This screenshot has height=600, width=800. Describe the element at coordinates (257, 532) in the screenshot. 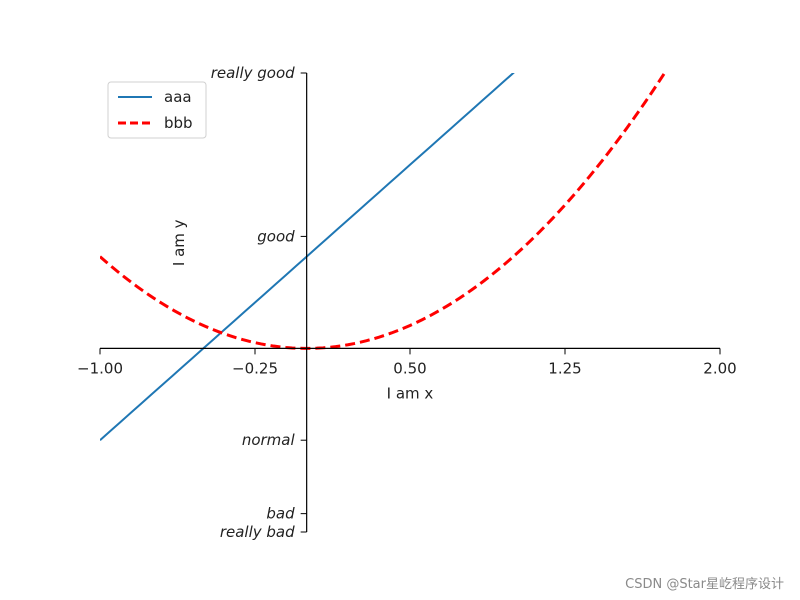

I see `y-tick-label: really bad` at that location.